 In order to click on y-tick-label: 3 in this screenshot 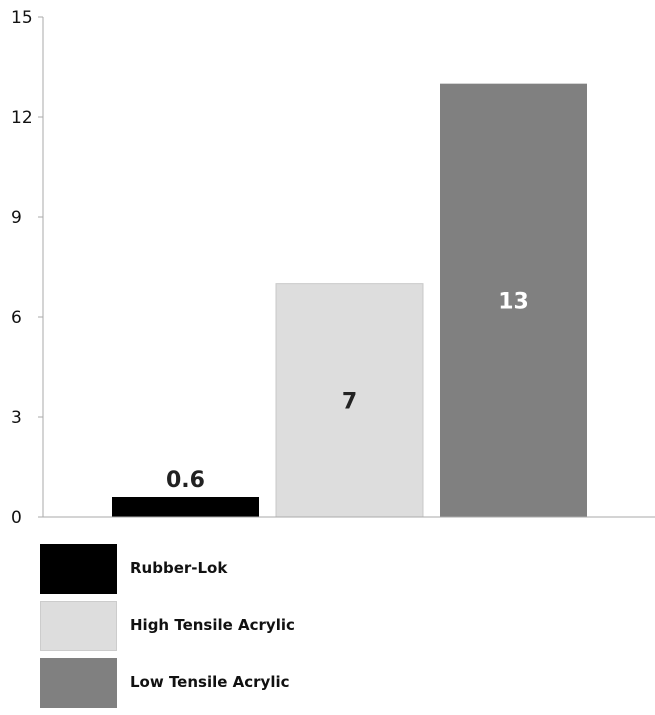, I will do `click(16, 418)`.